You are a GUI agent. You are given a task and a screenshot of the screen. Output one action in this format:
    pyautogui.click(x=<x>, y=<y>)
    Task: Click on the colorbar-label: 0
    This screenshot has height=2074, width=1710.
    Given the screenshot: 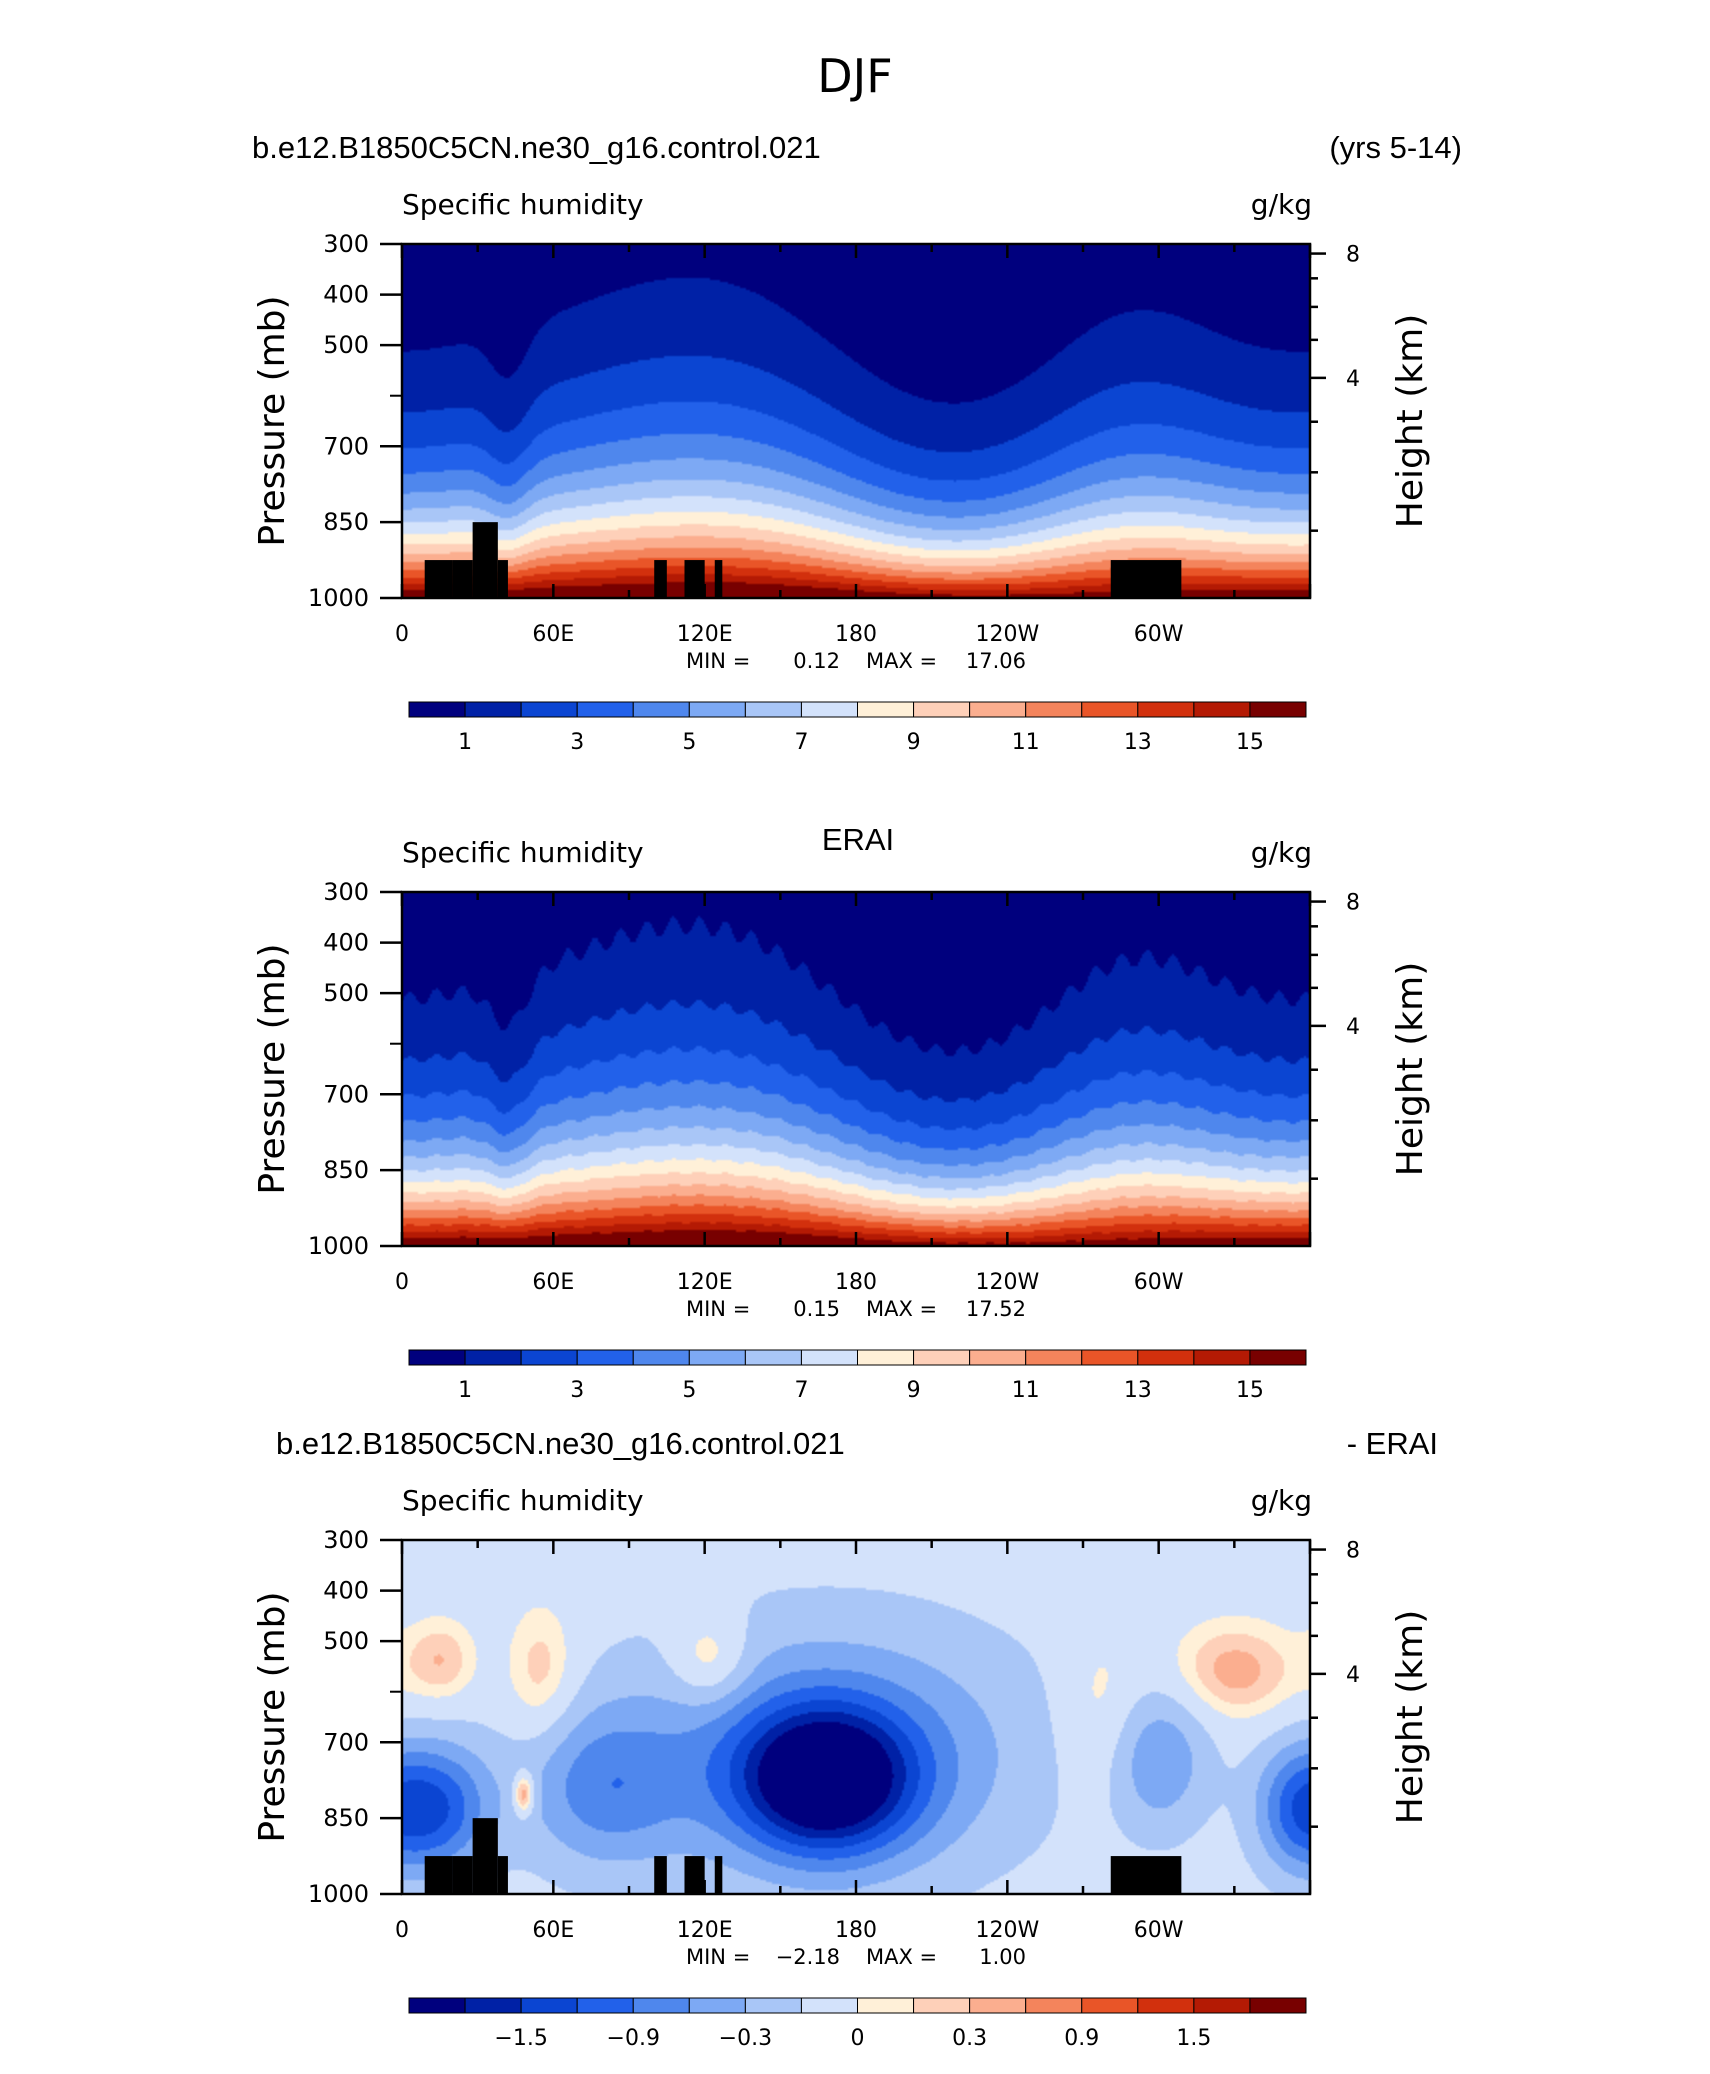 What is the action you would take?
    pyautogui.click(x=858, y=2038)
    